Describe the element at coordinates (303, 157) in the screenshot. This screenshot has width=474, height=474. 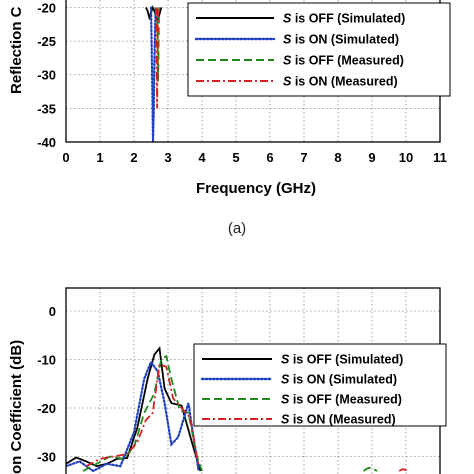
I see `x-tick-label: 7` at that location.